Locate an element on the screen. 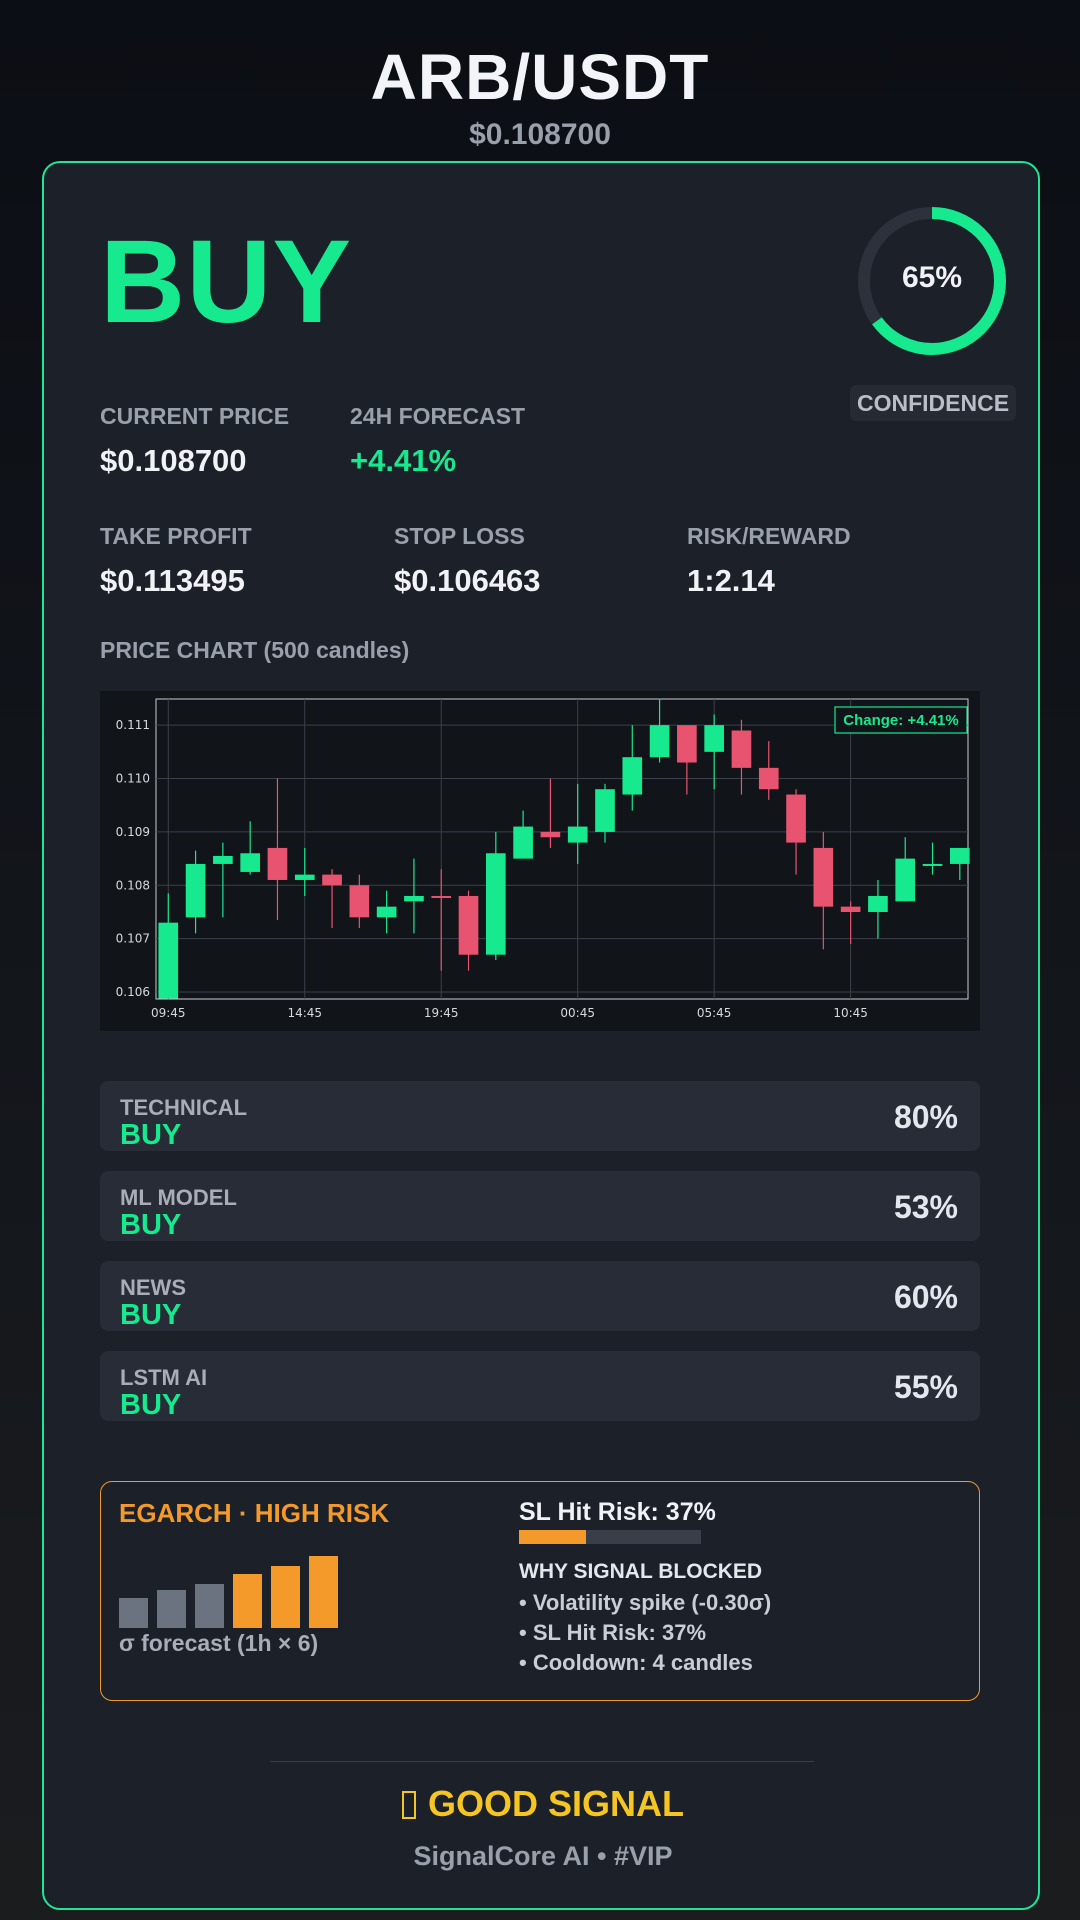  y-tick-label: 0.110 is located at coordinates (133, 779).